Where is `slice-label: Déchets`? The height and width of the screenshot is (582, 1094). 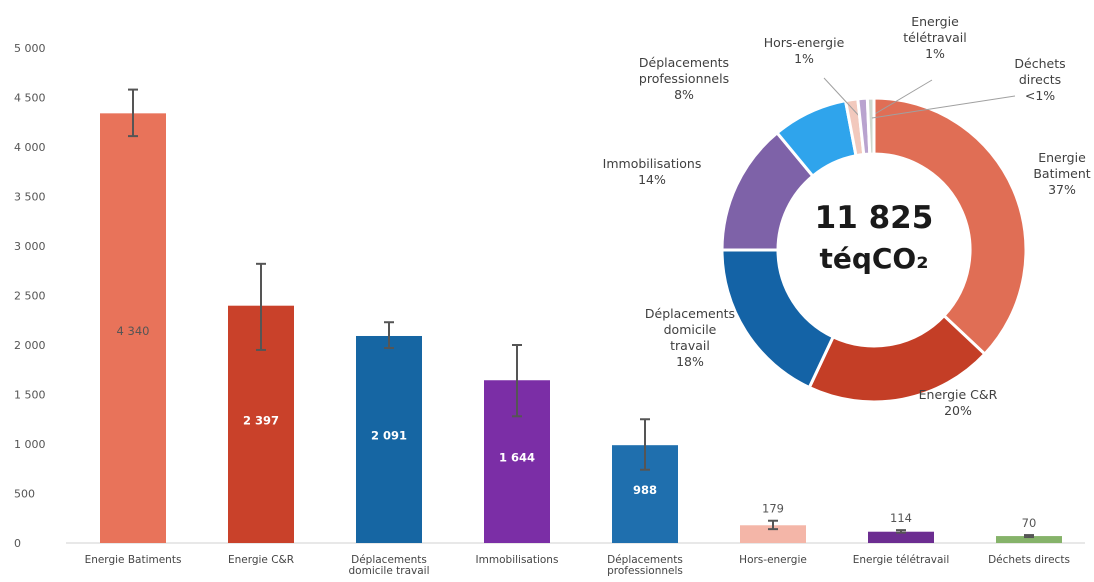 slice-label: Déchets is located at coordinates (1039, 63).